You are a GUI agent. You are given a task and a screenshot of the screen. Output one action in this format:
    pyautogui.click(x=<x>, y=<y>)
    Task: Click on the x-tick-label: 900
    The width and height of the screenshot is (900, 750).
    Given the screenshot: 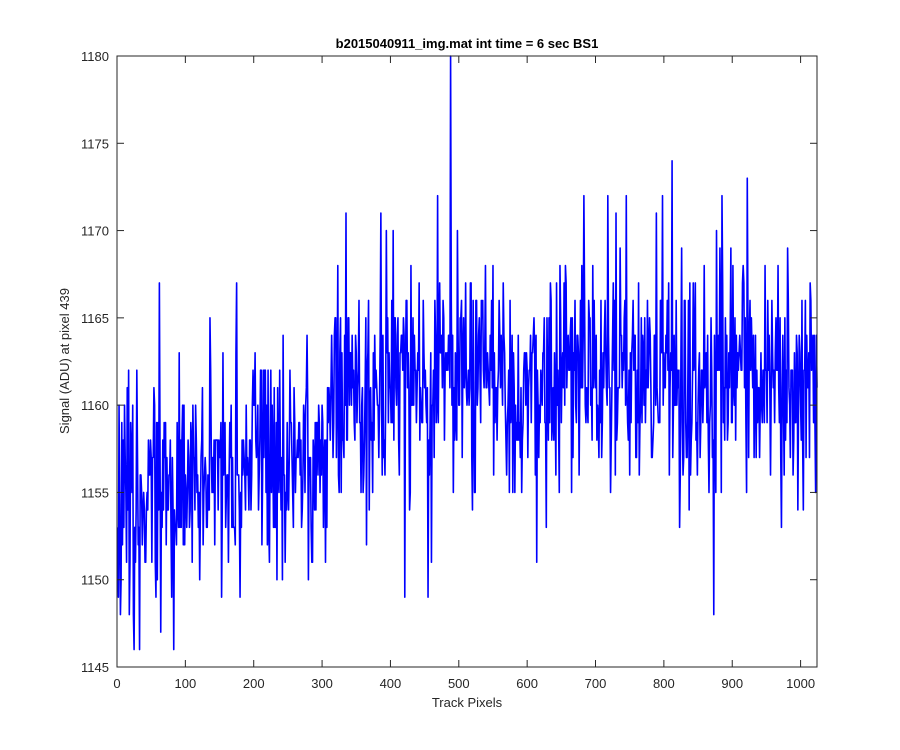 What is the action you would take?
    pyautogui.click(x=732, y=683)
    